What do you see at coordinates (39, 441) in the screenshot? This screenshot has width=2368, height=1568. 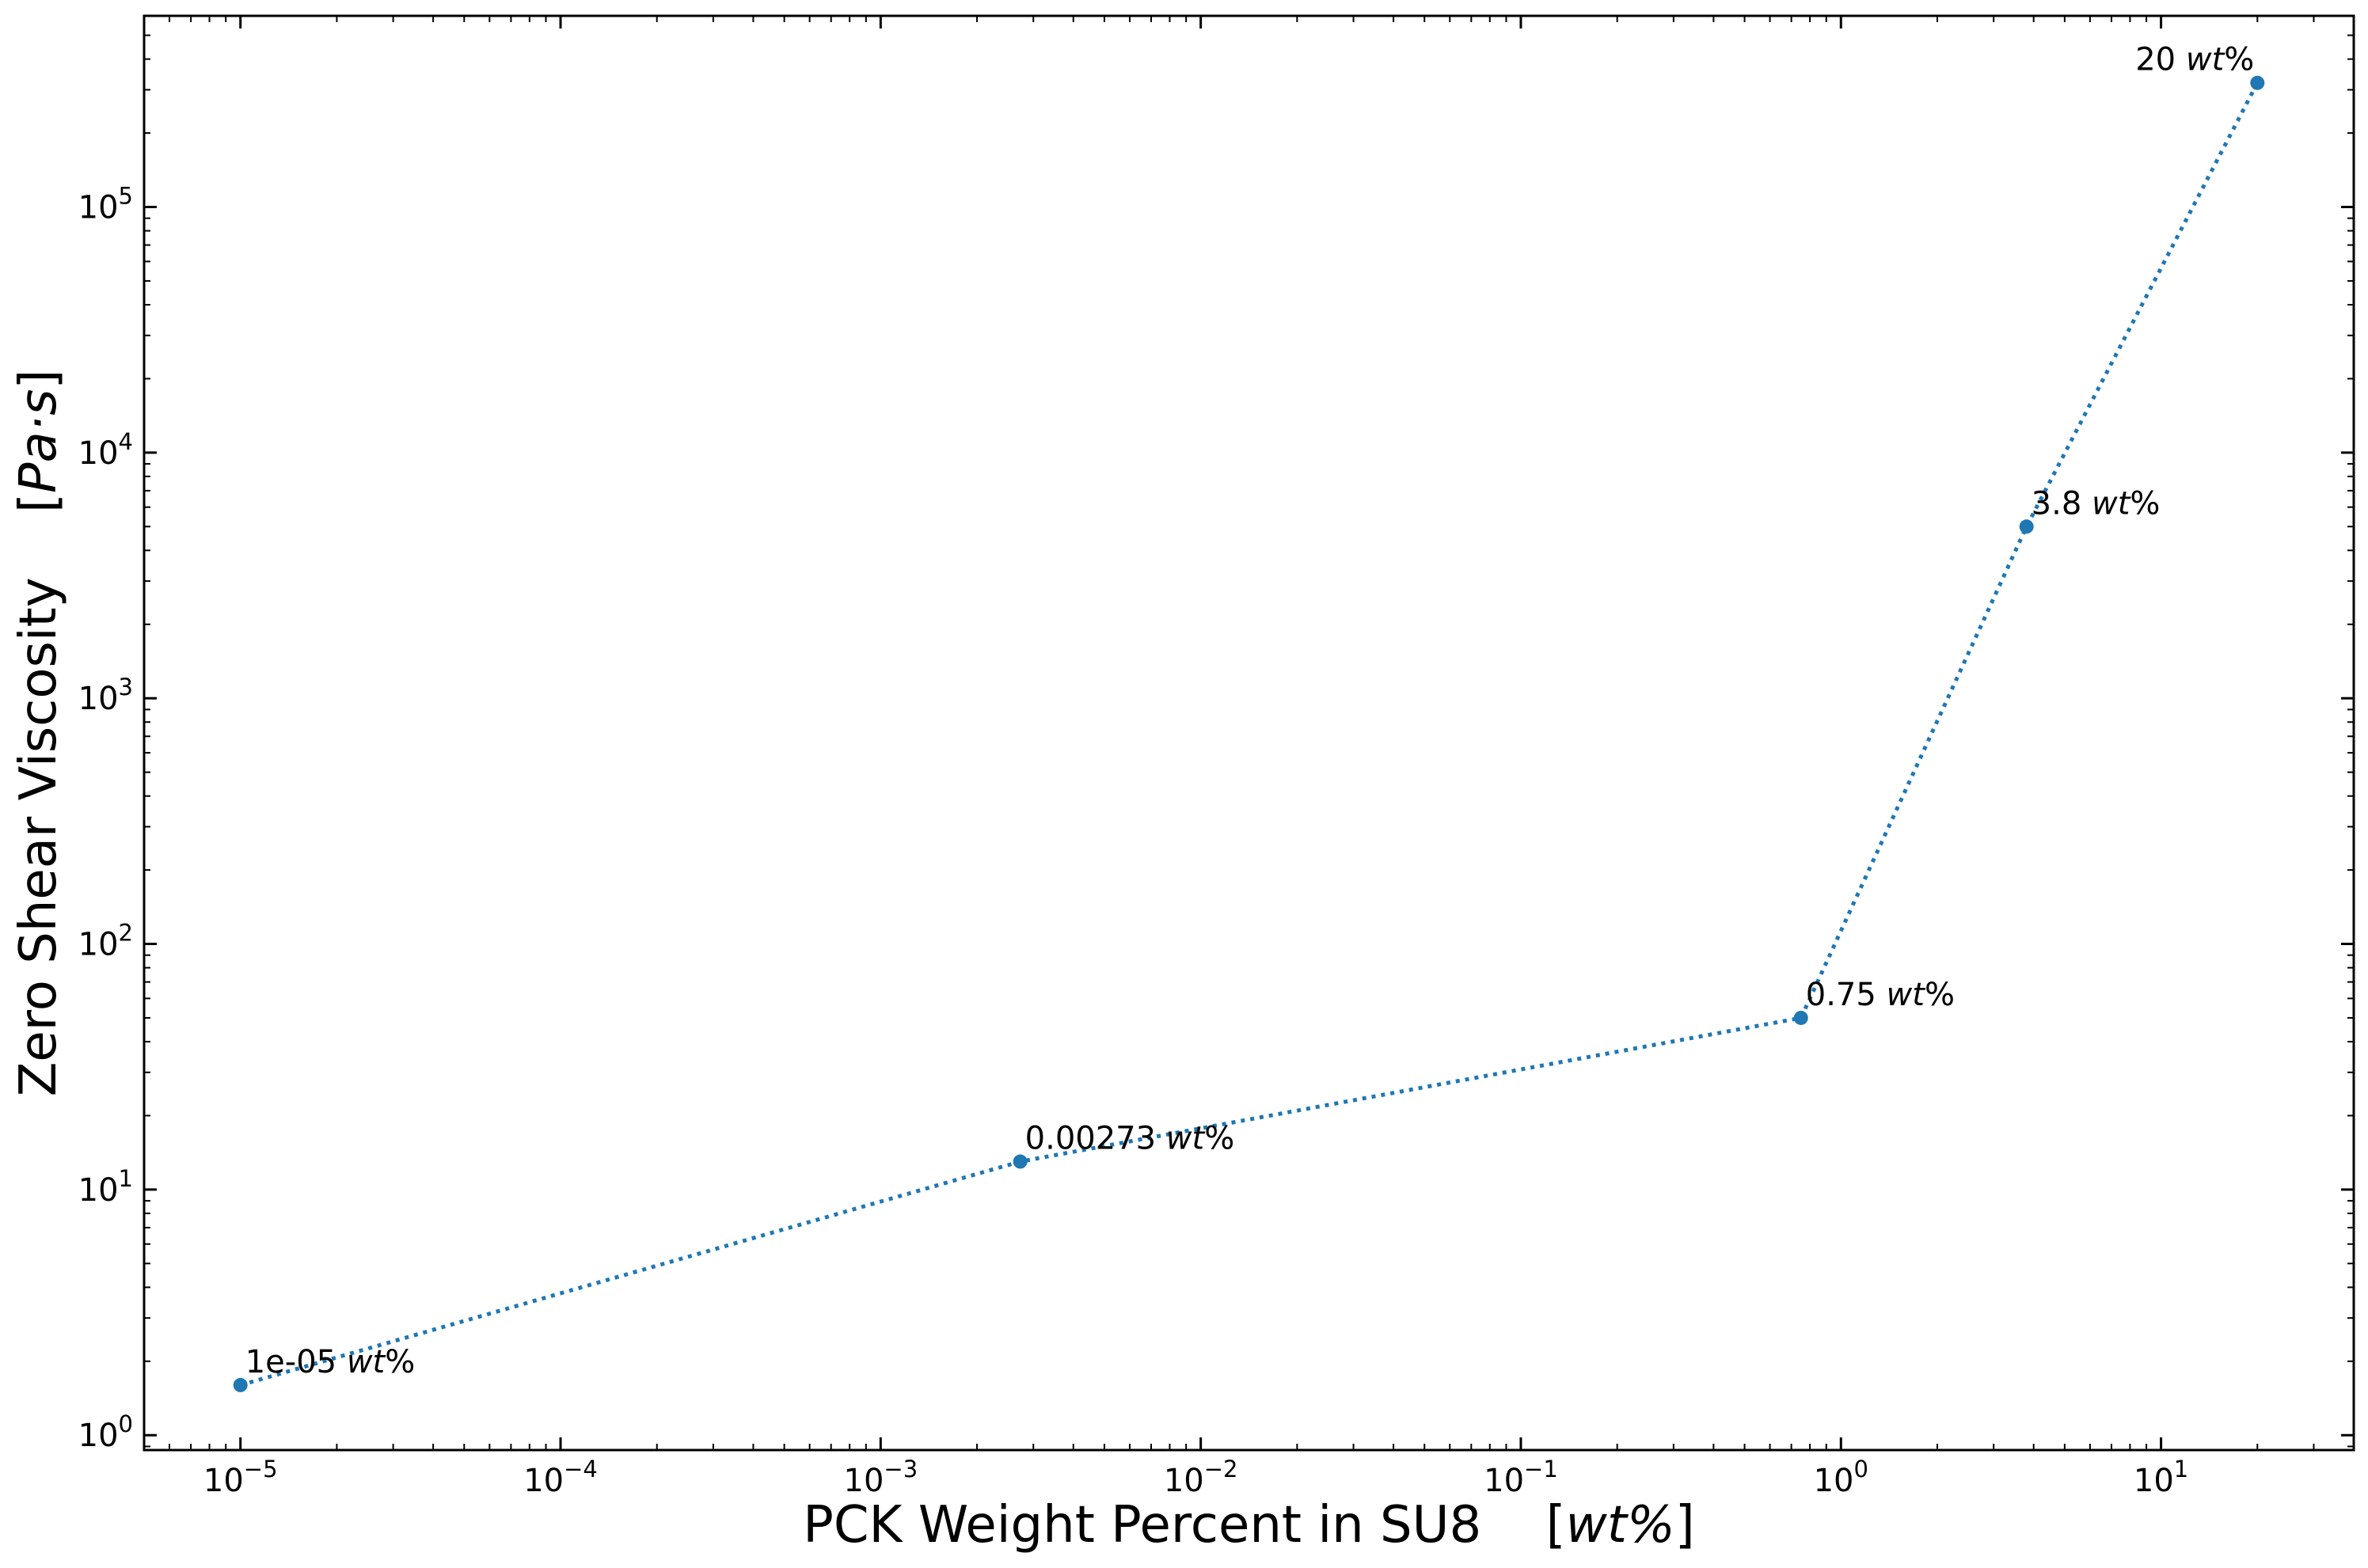 I see `y-axis-unit: Pa·s` at bounding box center [39, 441].